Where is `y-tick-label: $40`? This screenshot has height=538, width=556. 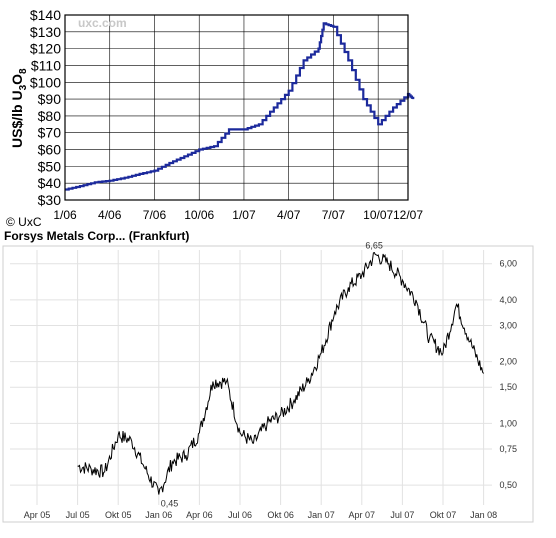
y-tick-label: $40 is located at coordinates (50, 183).